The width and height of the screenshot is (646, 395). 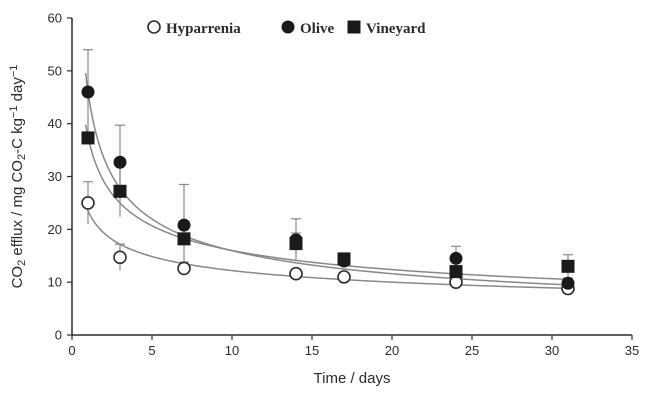 I want to click on legend: Hyparrenia Olive Vineyard, so click(x=286, y=28).